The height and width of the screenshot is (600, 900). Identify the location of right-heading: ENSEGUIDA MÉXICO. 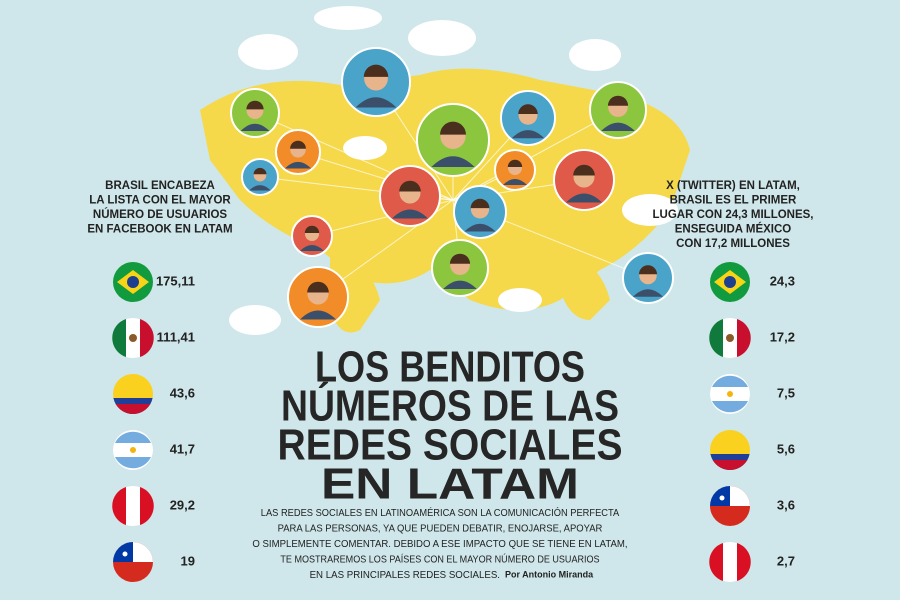
(733, 229).